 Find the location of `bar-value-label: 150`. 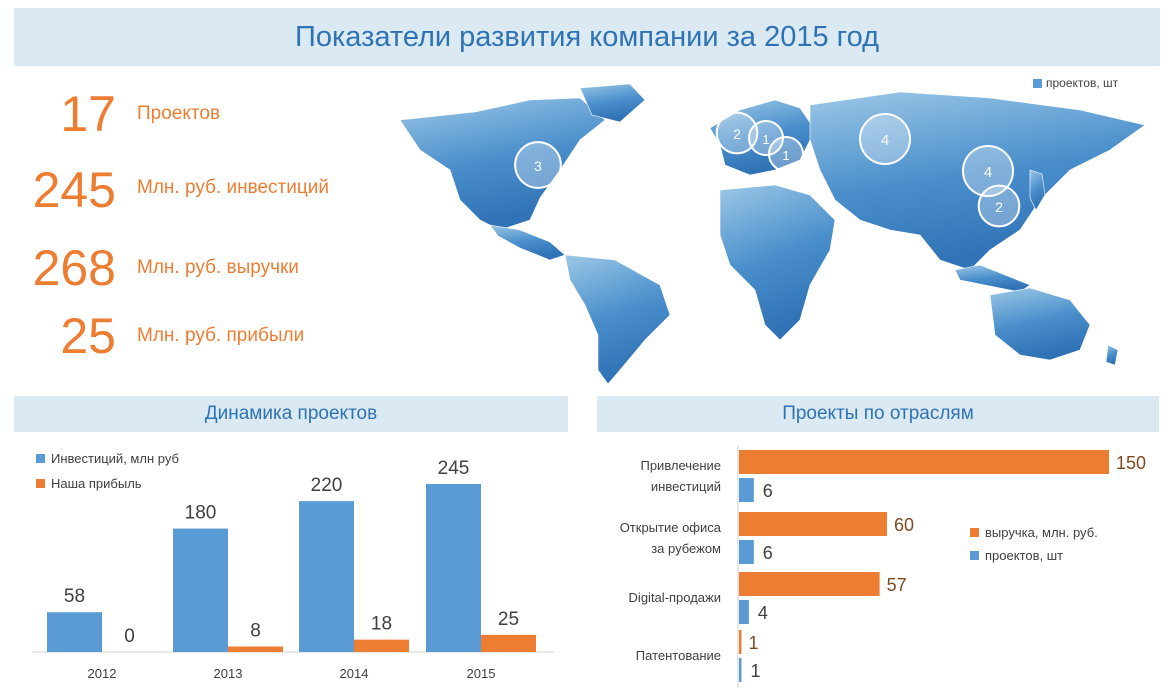

bar-value-label: 150 is located at coordinates (1131, 463).